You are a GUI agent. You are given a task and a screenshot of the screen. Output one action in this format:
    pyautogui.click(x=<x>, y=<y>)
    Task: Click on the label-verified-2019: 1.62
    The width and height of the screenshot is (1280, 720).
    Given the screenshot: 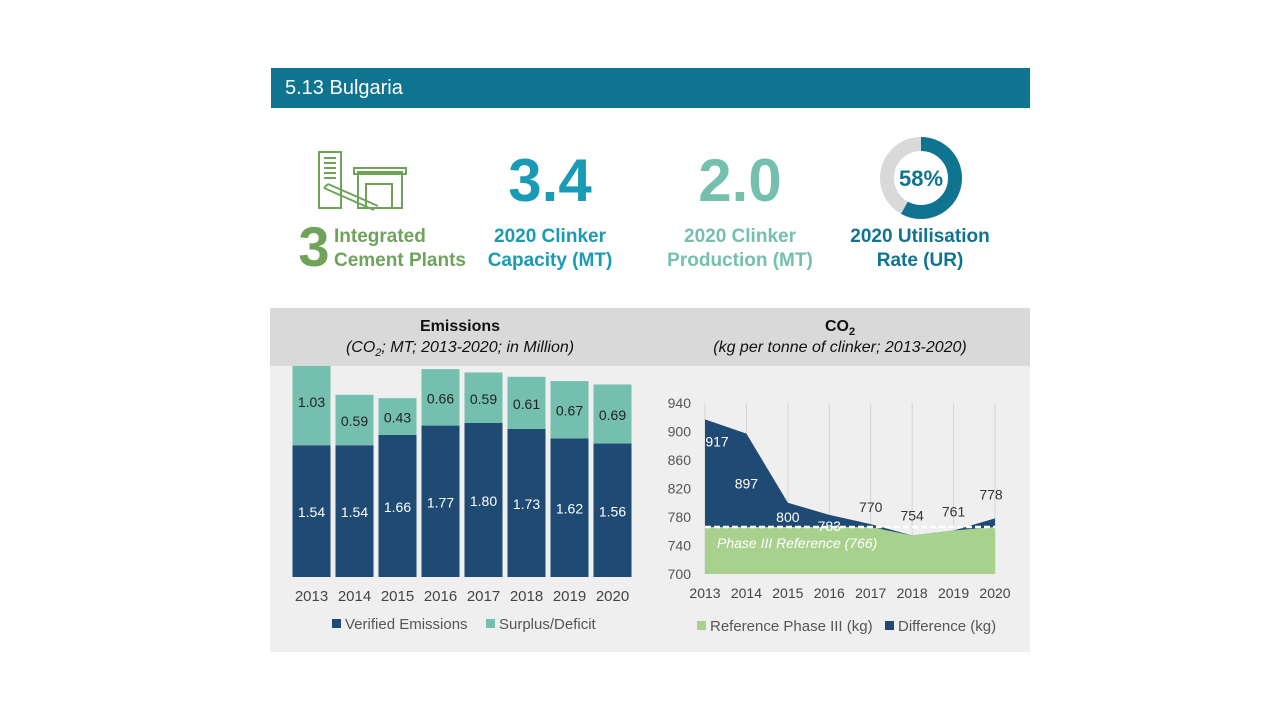 What is the action you would take?
    pyautogui.click(x=569, y=509)
    